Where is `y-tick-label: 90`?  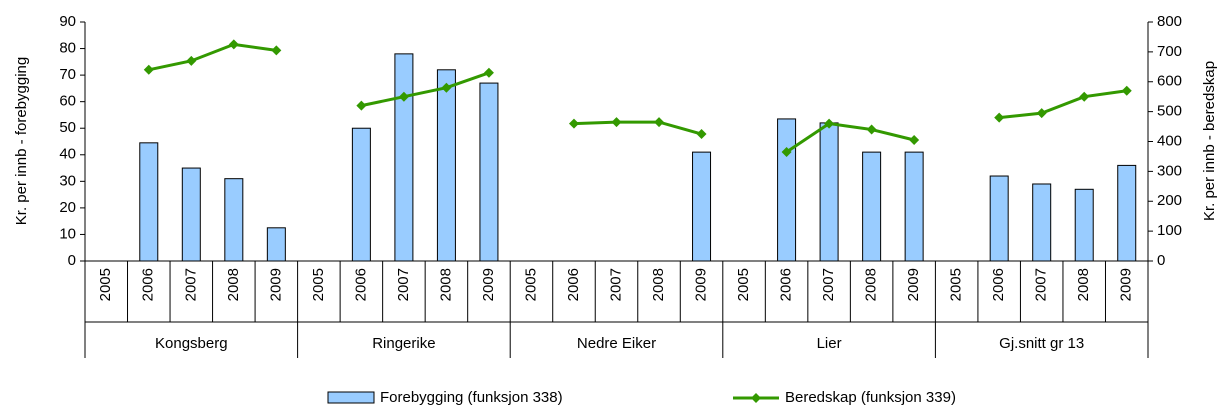 y-tick-label: 90 is located at coordinates (67, 21).